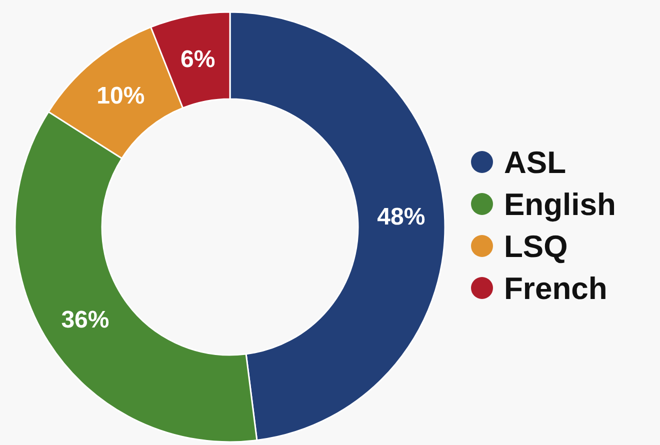 Image resolution: width=660 pixels, height=445 pixels. I want to click on legend-label: LSQ, so click(536, 246).